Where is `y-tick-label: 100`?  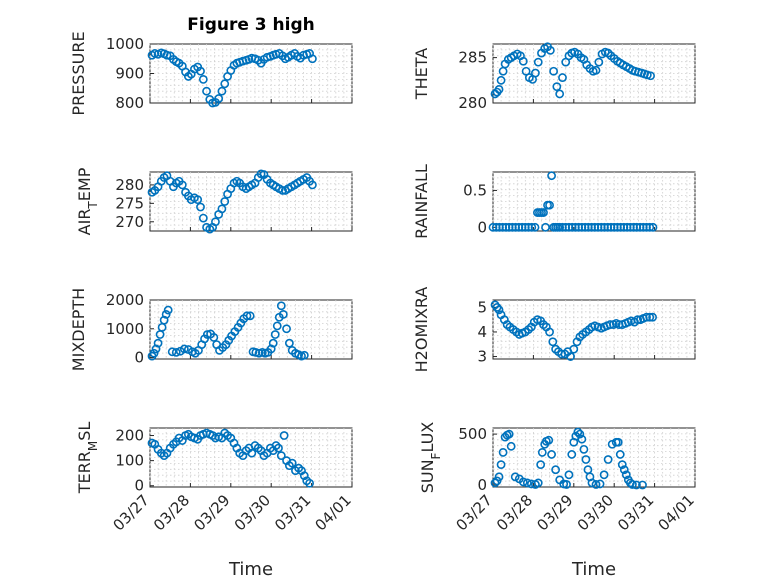
y-tick-label: 100 is located at coordinates (129, 461).